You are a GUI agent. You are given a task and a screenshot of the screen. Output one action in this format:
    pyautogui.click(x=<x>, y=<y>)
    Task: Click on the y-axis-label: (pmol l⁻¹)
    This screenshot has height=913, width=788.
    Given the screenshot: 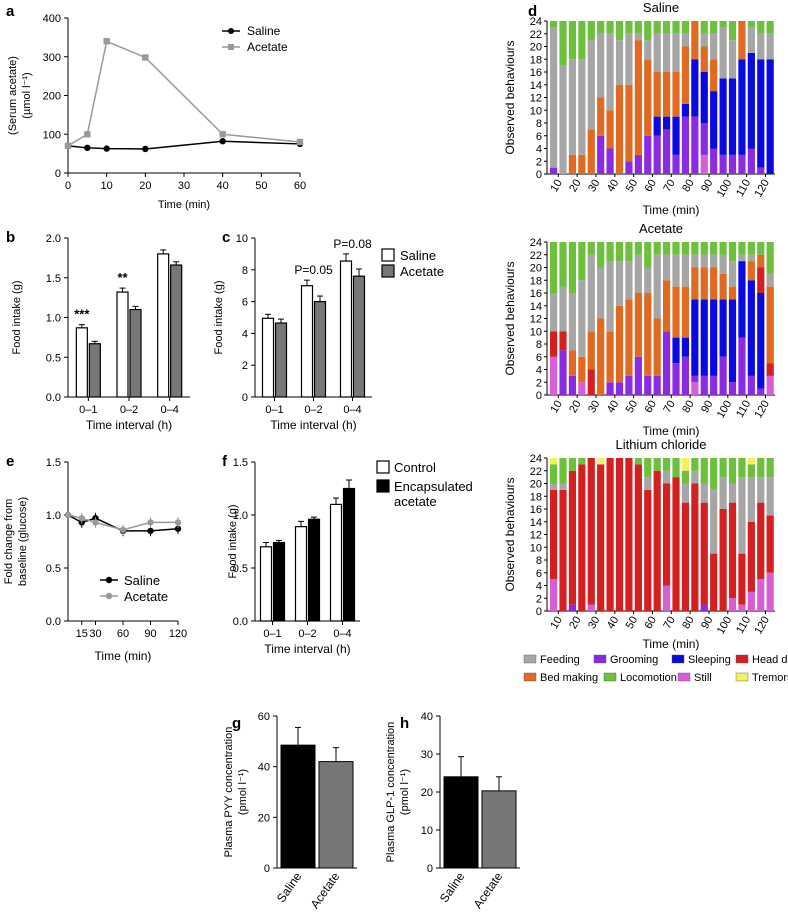 What is the action you would take?
    pyautogui.click(x=405, y=792)
    